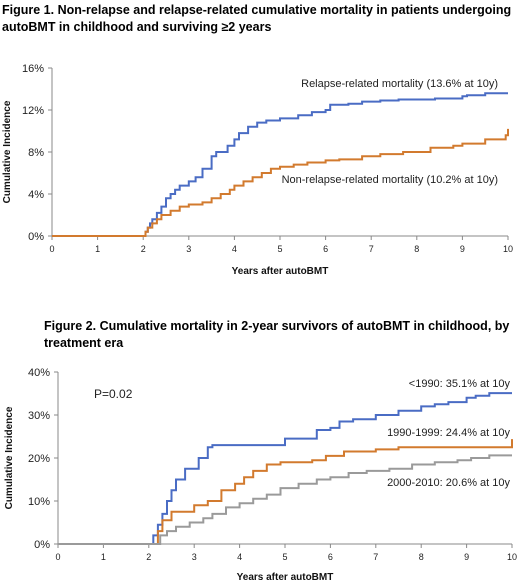  I want to click on y-tick-label: 10%, so click(39, 502).